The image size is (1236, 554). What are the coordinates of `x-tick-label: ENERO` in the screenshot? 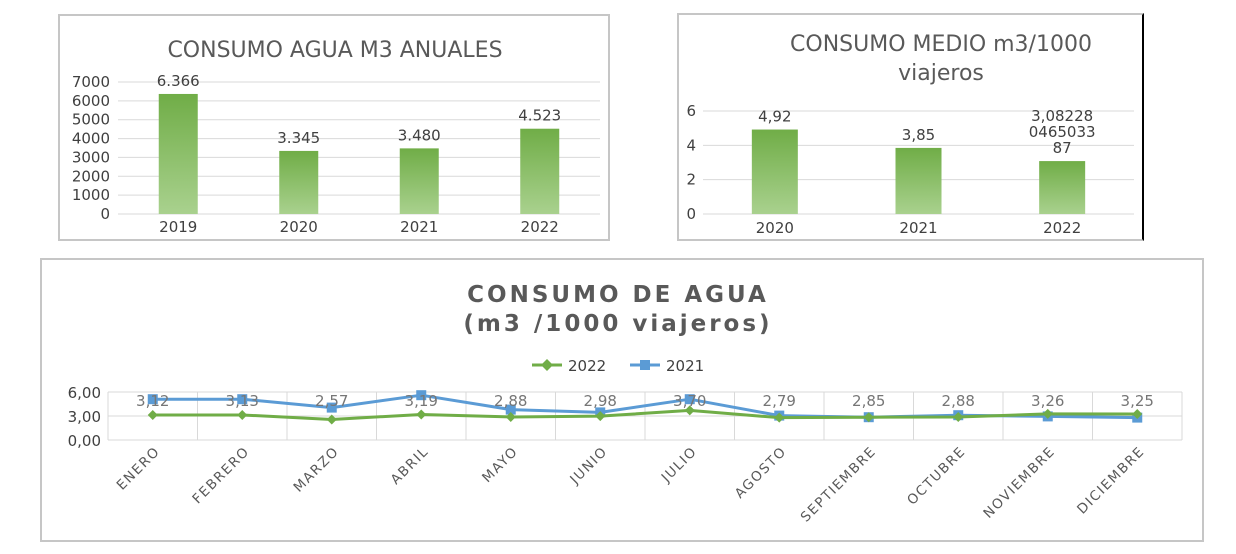 It's located at (139, 469).